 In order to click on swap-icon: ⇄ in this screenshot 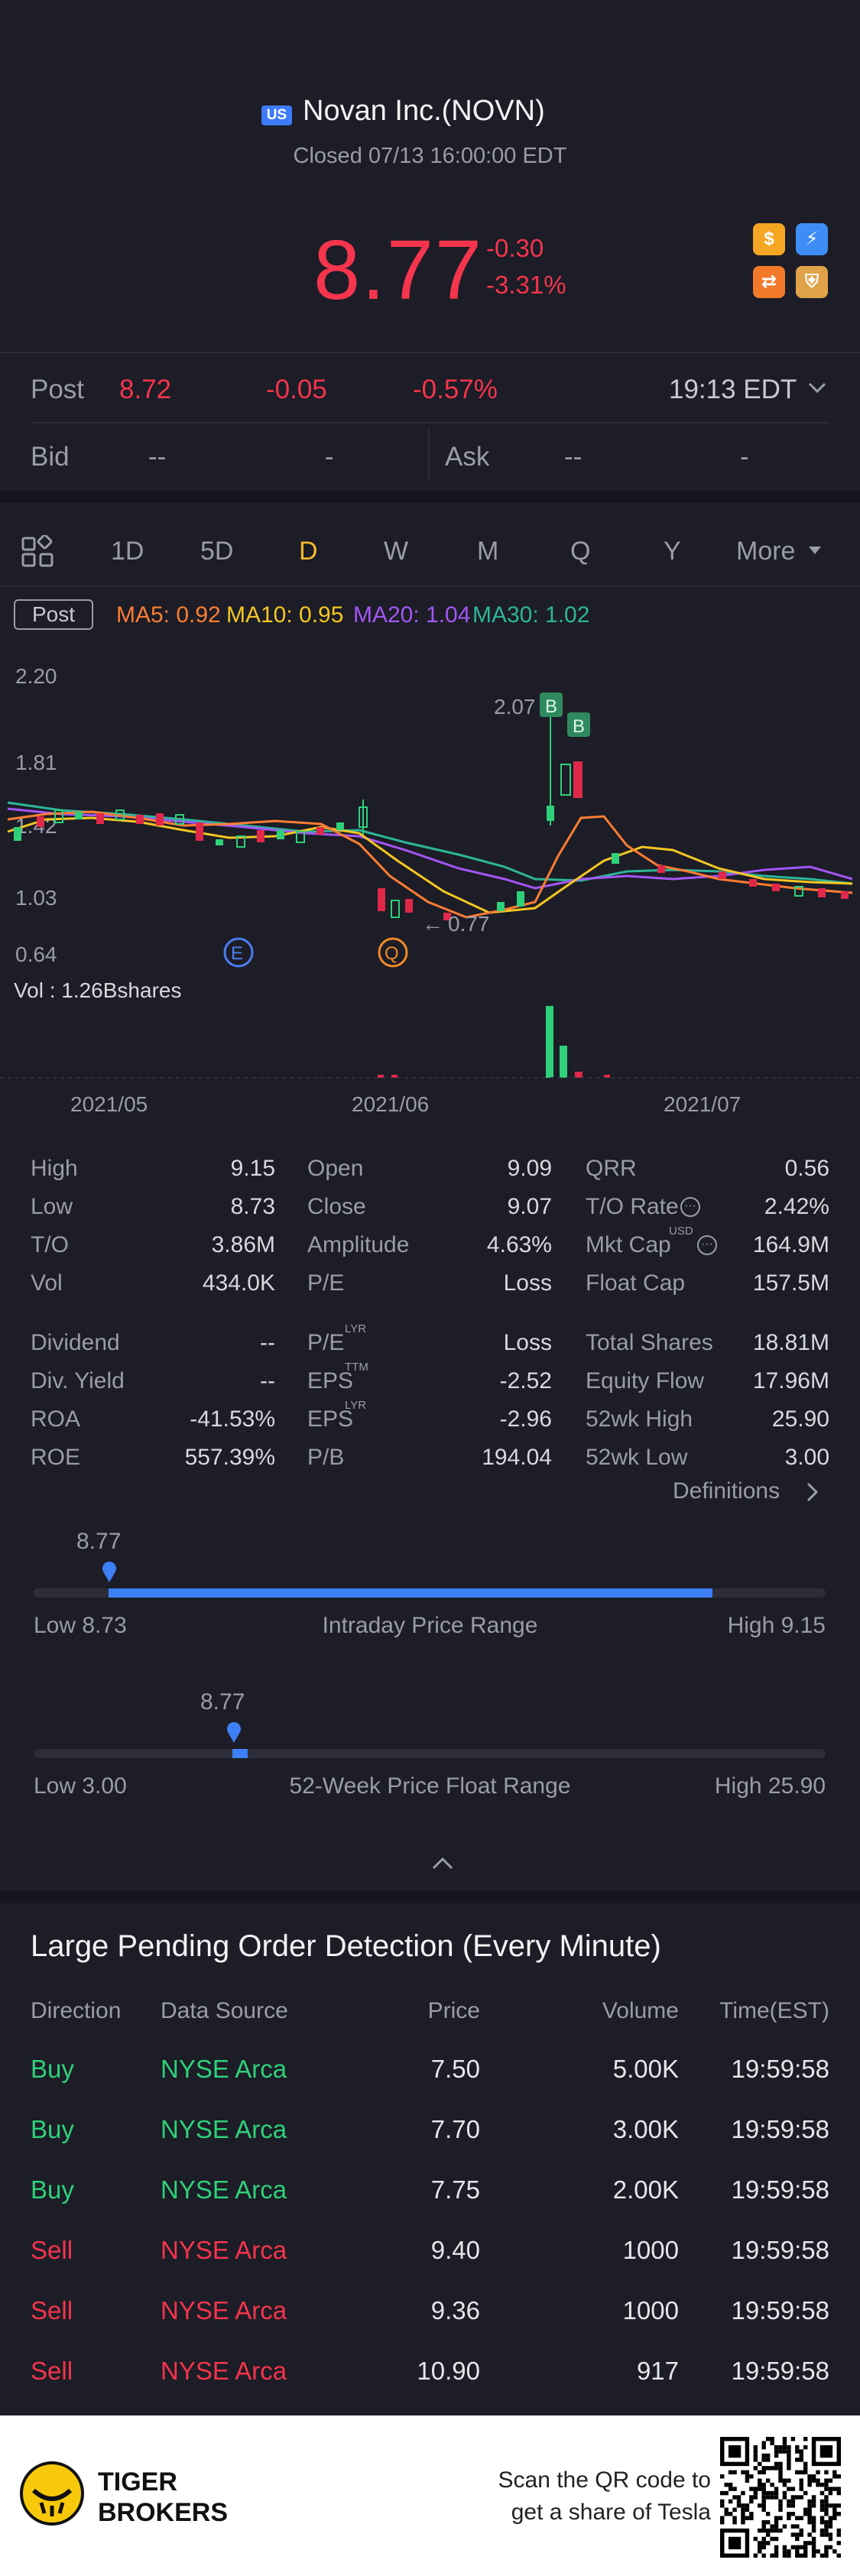, I will do `click(769, 282)`.